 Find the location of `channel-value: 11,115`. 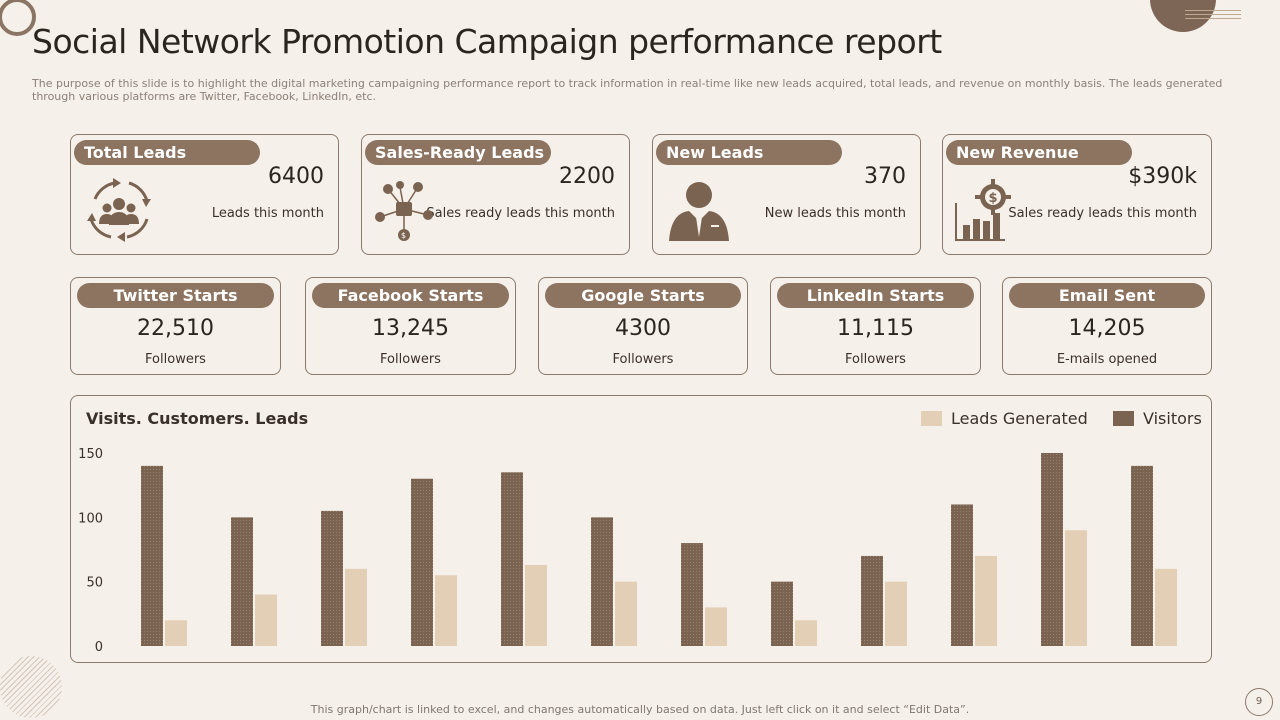

channel-value: 11,115 is located at coordinates (875, 328).